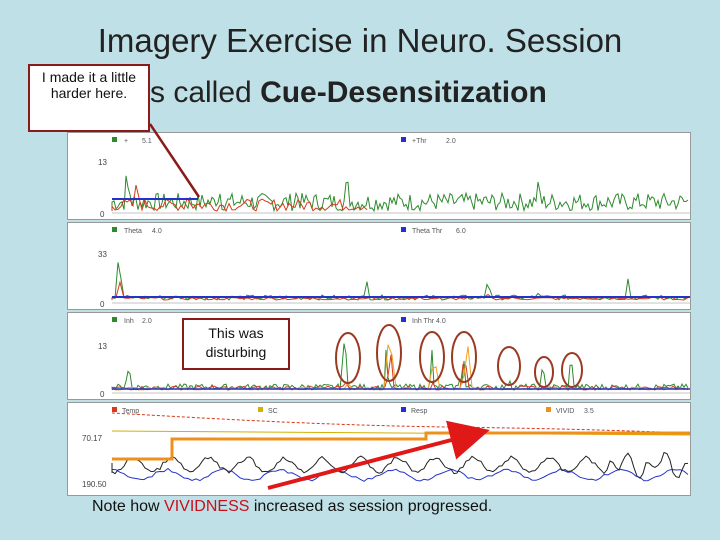 The height and width of the screenshot is (540, 720). I want to click on legend-sc-label: SC, so click(273, 411).